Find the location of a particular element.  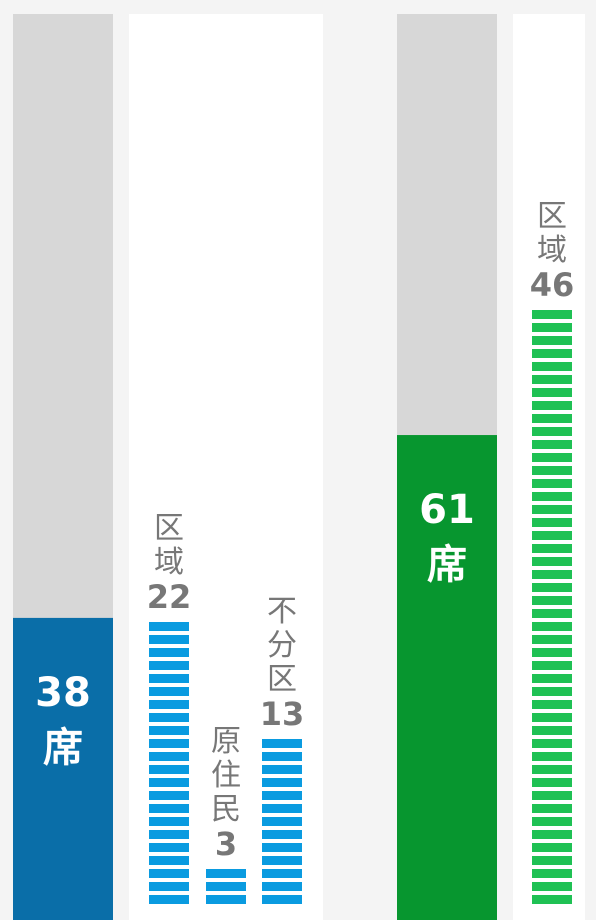

segment-label: 不分区 is located at coordinates (282, 645).